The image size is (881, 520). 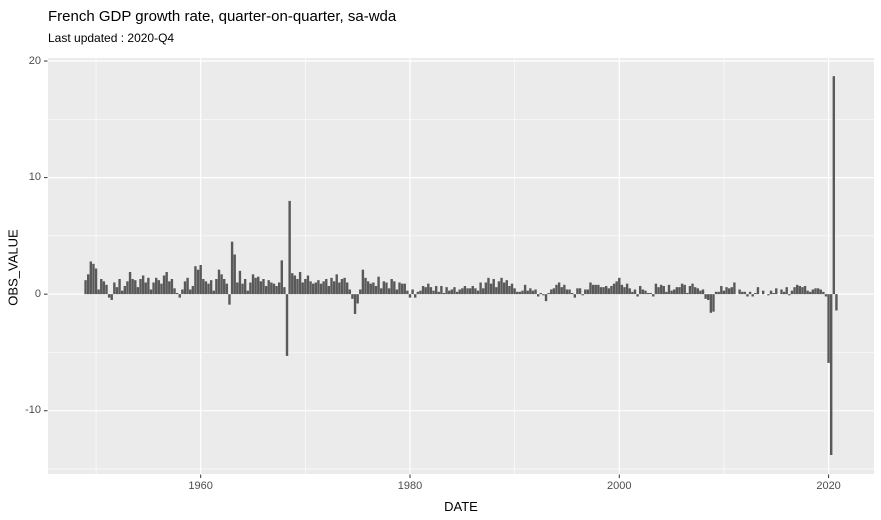 I want to click on x-tick-label: 1980, so click(x=410, y=486).